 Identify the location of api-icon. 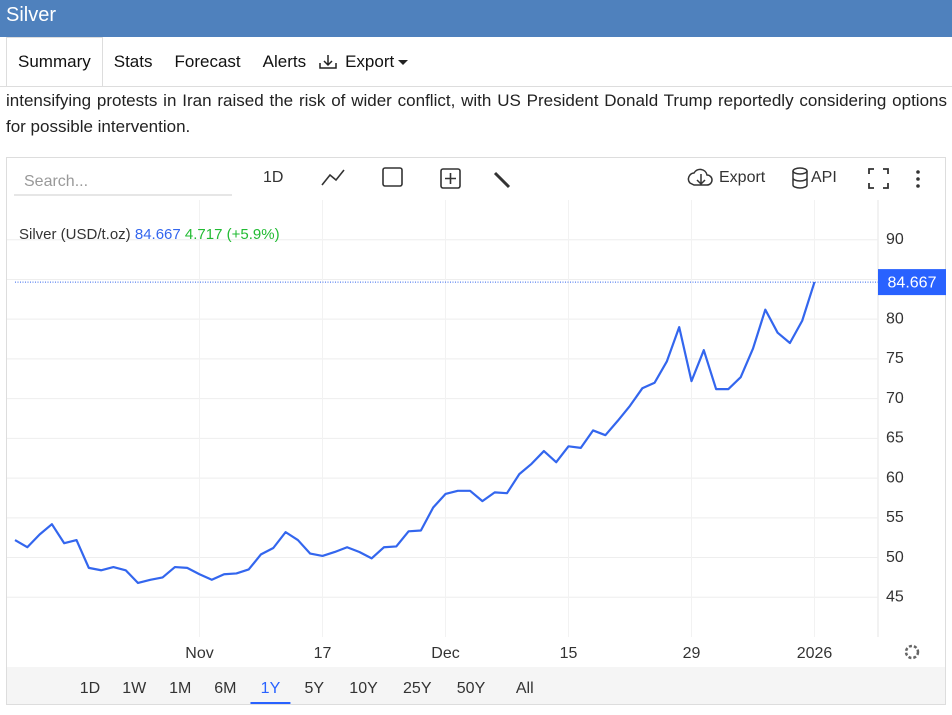
(800, 171).